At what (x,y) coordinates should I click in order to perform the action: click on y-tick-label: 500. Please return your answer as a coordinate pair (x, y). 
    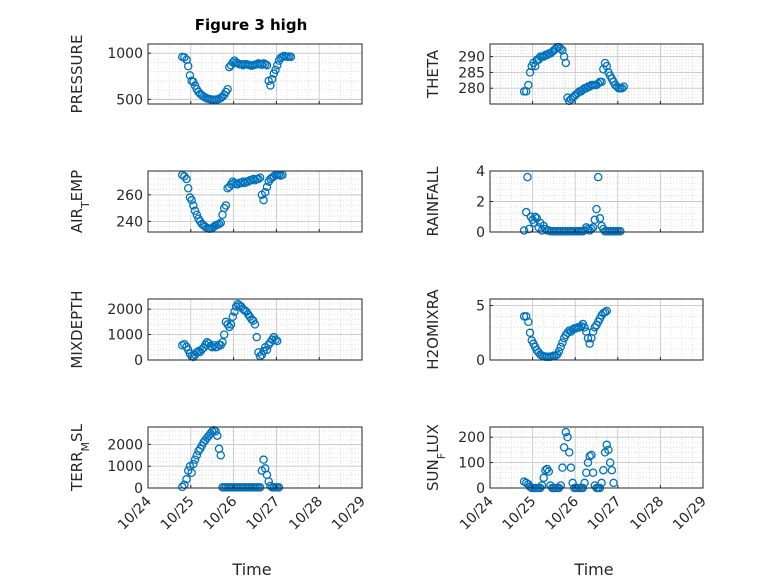
    Looking at the image, I should click on (129, 100).